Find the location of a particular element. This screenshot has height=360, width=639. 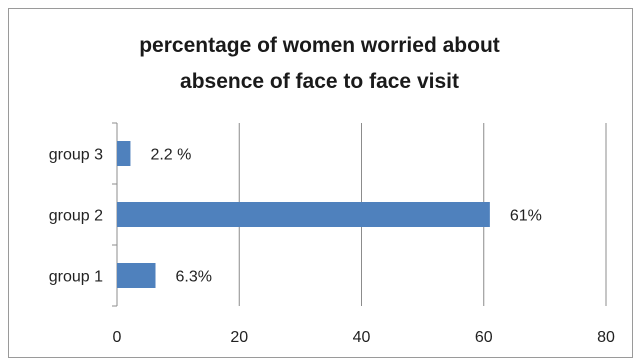

y-tick-label-group-2: group 2 is located at coordinates (76, 216).